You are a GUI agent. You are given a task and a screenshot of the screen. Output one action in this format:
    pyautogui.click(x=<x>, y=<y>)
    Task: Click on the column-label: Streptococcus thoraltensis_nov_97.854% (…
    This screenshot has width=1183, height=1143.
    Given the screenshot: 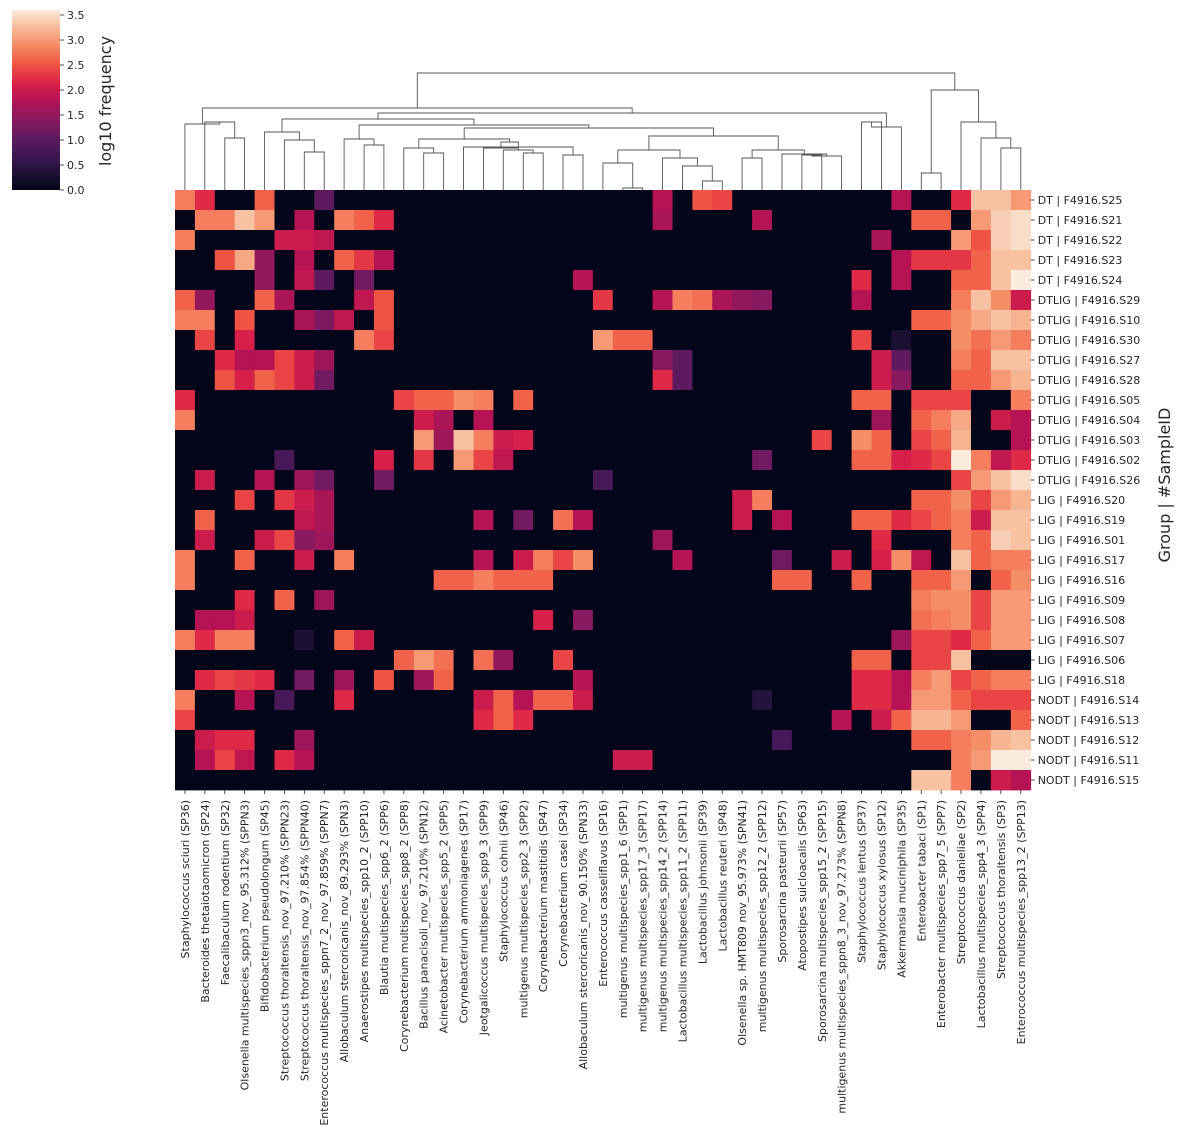 What is the action you would take?
    pyautogui.click(x=304, y=940)
    